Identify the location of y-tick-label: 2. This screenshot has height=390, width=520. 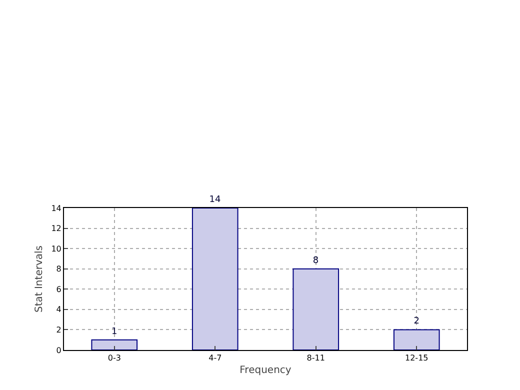
(59, 330).